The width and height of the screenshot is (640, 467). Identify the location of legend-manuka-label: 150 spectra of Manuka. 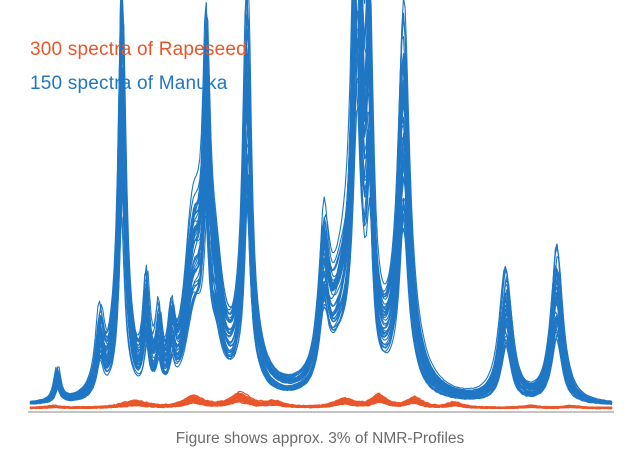
(129, 83).